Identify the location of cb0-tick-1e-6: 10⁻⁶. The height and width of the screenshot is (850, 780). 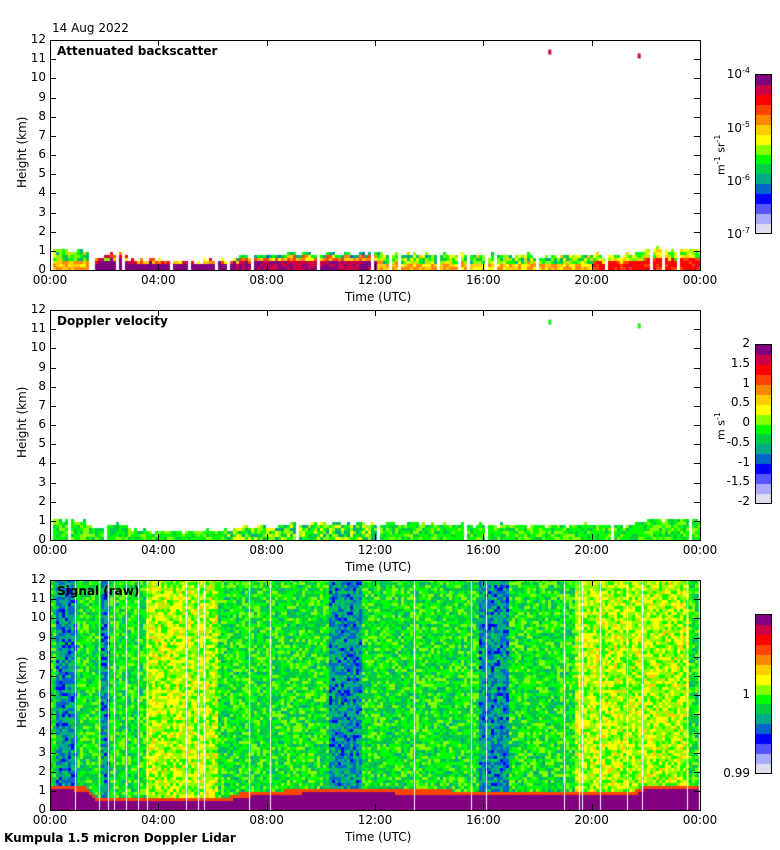
(738, 180).